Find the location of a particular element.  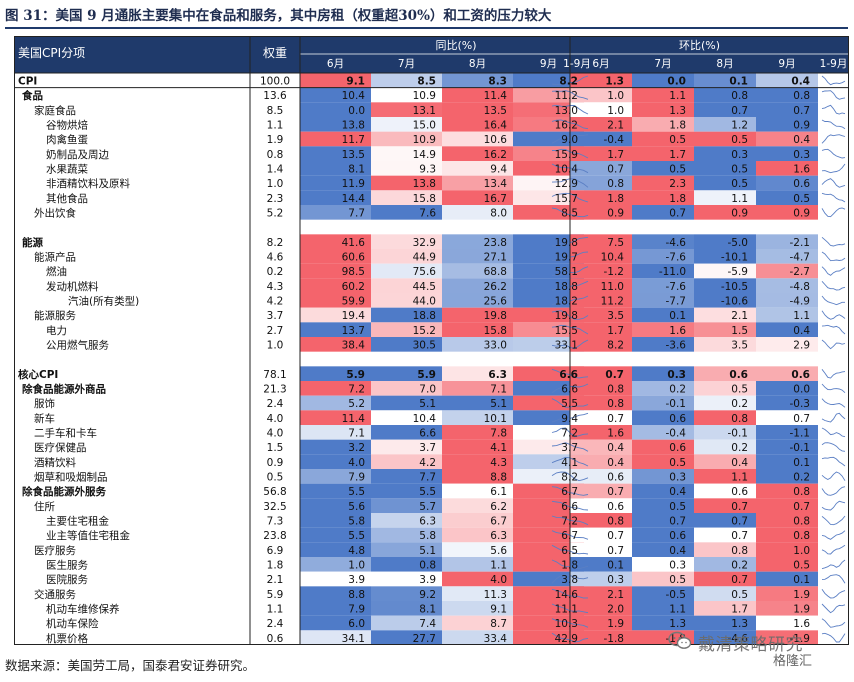

mom-value: 0.2 is located at coordinates (677, 389).